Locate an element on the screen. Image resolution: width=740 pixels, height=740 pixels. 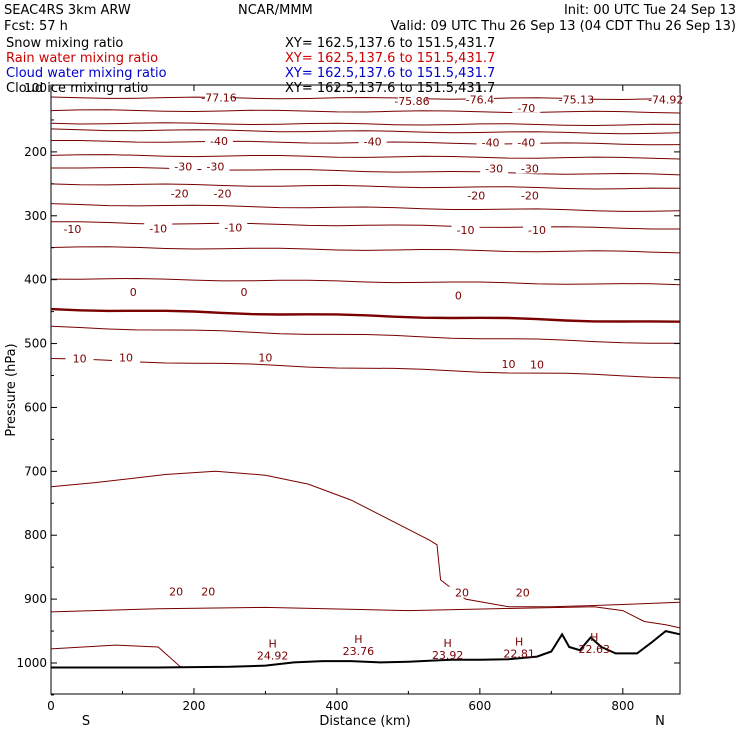
y-tick-label-partial: 100 is located at coordinates (35, 88).